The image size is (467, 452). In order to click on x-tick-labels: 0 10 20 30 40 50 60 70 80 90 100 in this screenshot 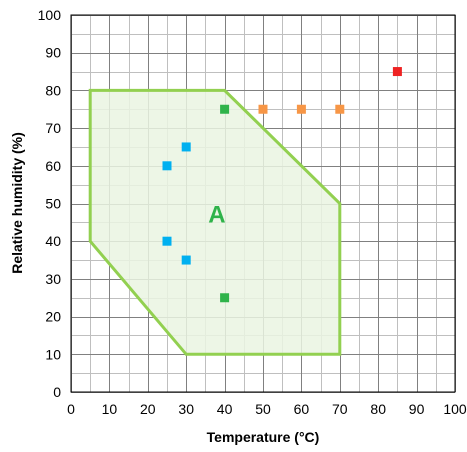, I will do `click(267, 409)`.